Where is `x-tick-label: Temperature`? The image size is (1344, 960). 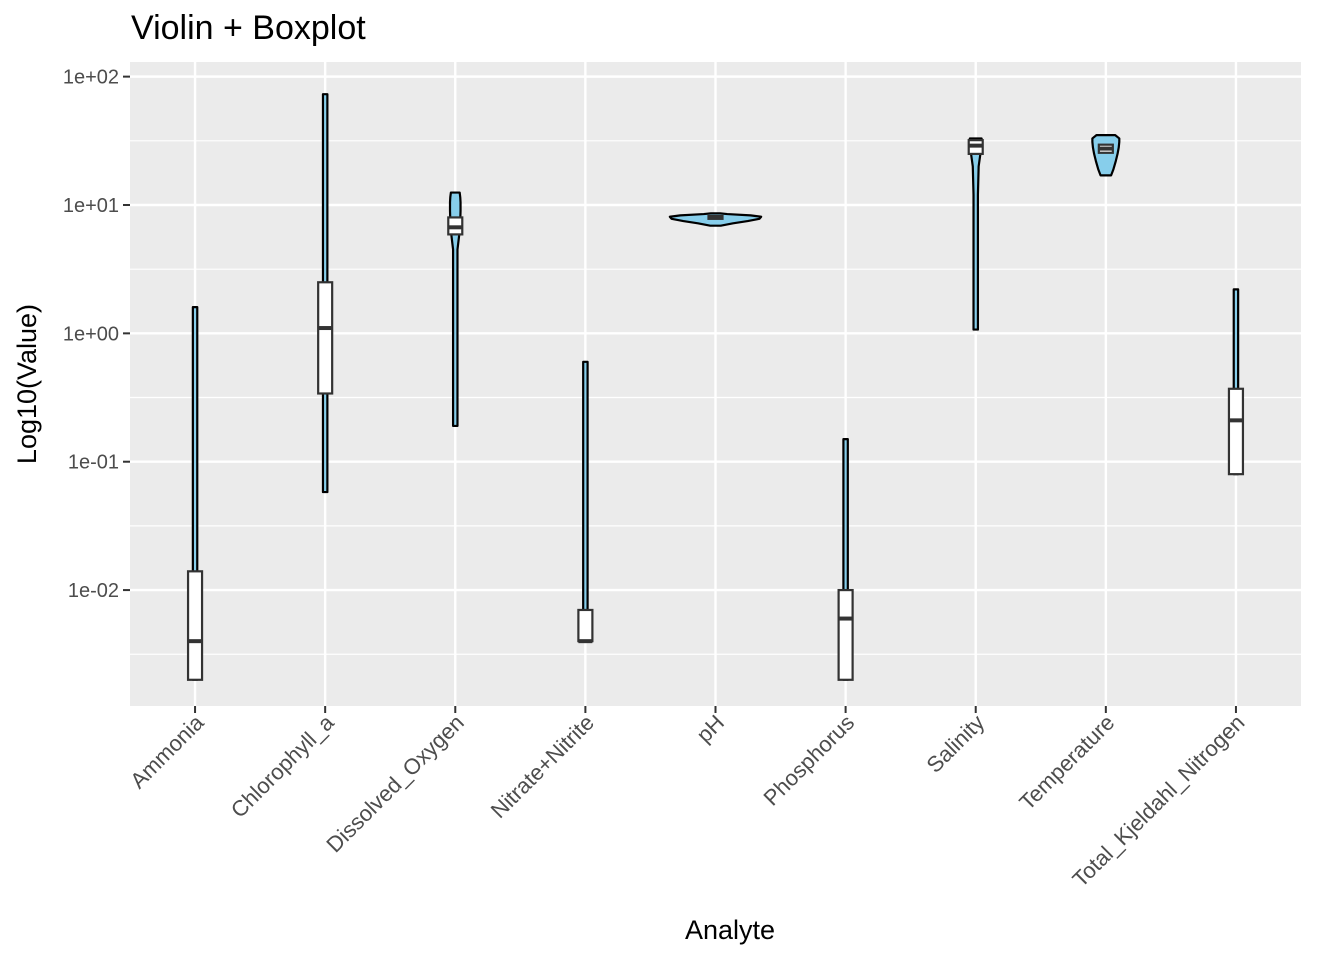
x-tick-label: Temperature is located at coordinates (1066, 762).